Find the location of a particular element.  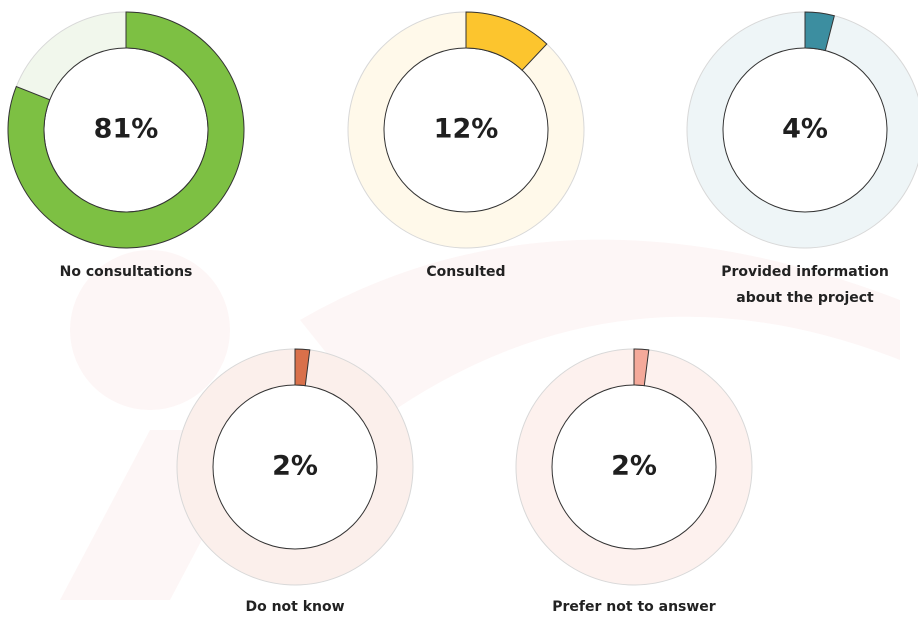

category-label: Consulted is located at coordinates (466, 272).